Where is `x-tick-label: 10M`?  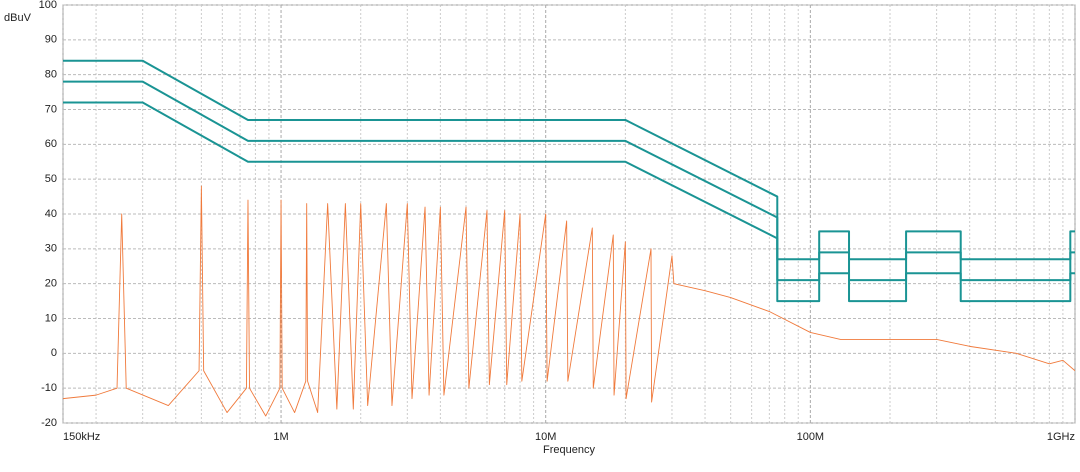
x-tick-label: 10M is located at coordinates (545, 437).